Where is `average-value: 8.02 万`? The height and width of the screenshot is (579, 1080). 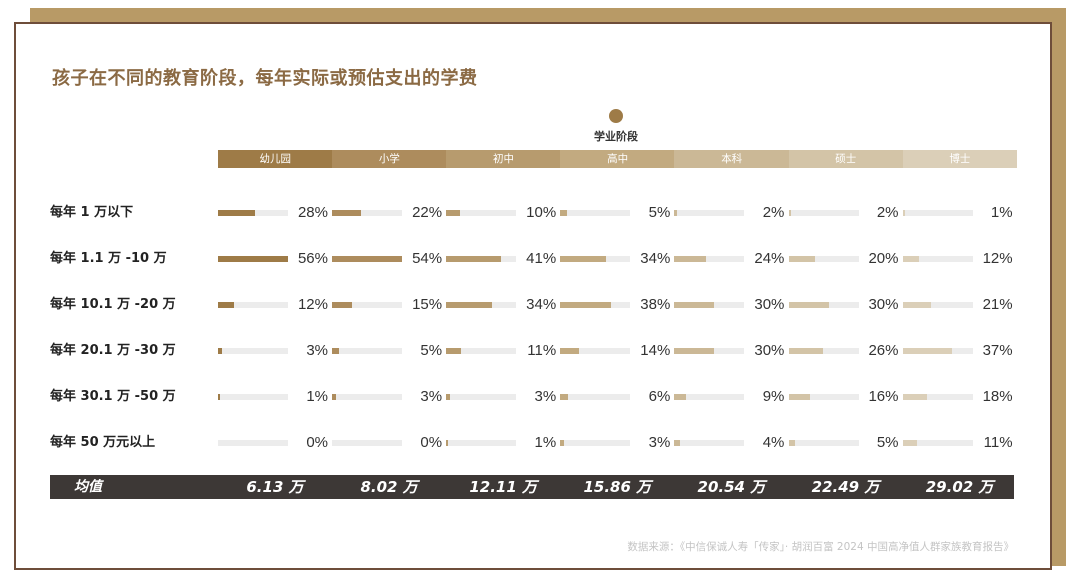 average-value: 8.02 万 is located at coordinates (389, 487).